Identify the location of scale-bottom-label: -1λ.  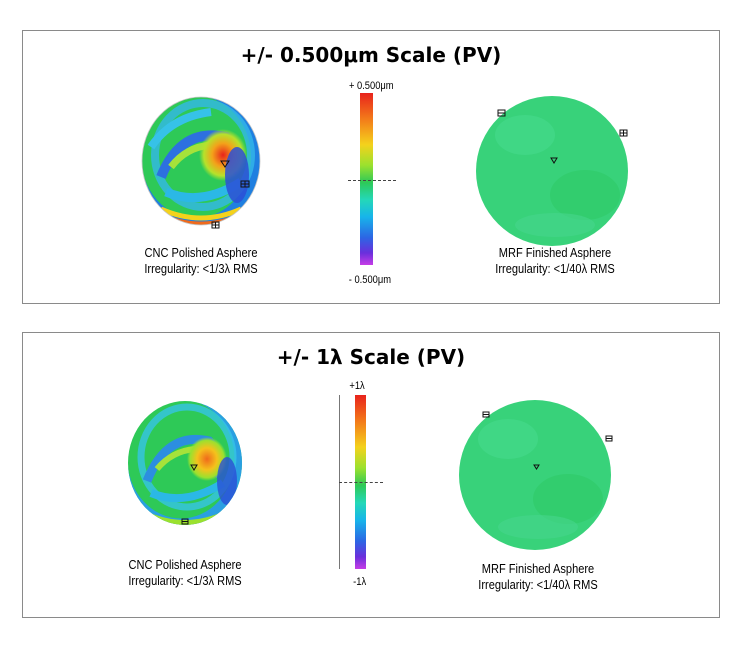
(360, 582).